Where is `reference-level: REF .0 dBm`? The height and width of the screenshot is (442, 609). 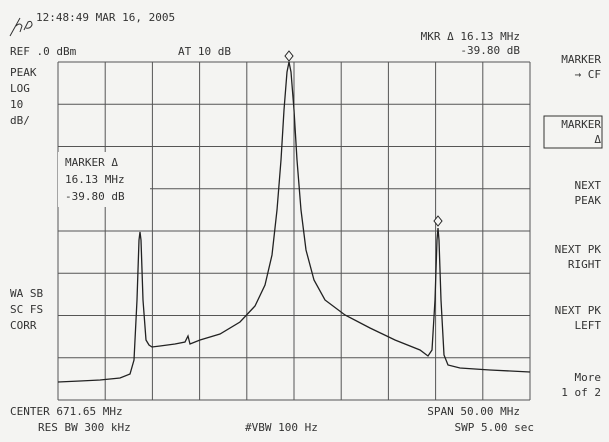
reference-level: REF .0 dBm is located at coordinates (43, 51).